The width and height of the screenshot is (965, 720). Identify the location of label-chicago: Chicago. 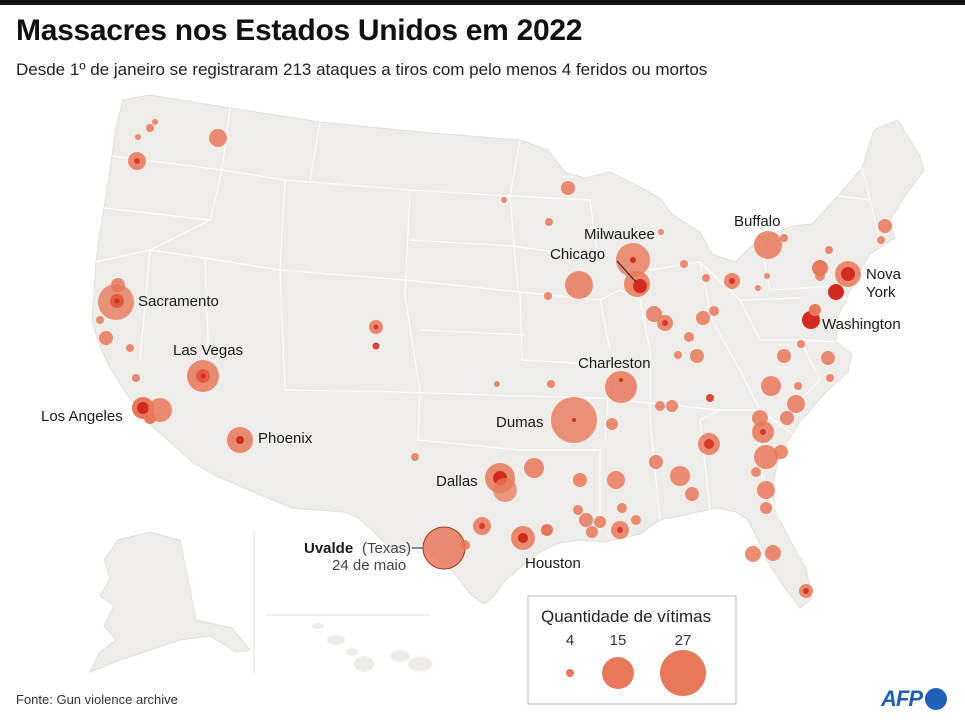
(577, 254).